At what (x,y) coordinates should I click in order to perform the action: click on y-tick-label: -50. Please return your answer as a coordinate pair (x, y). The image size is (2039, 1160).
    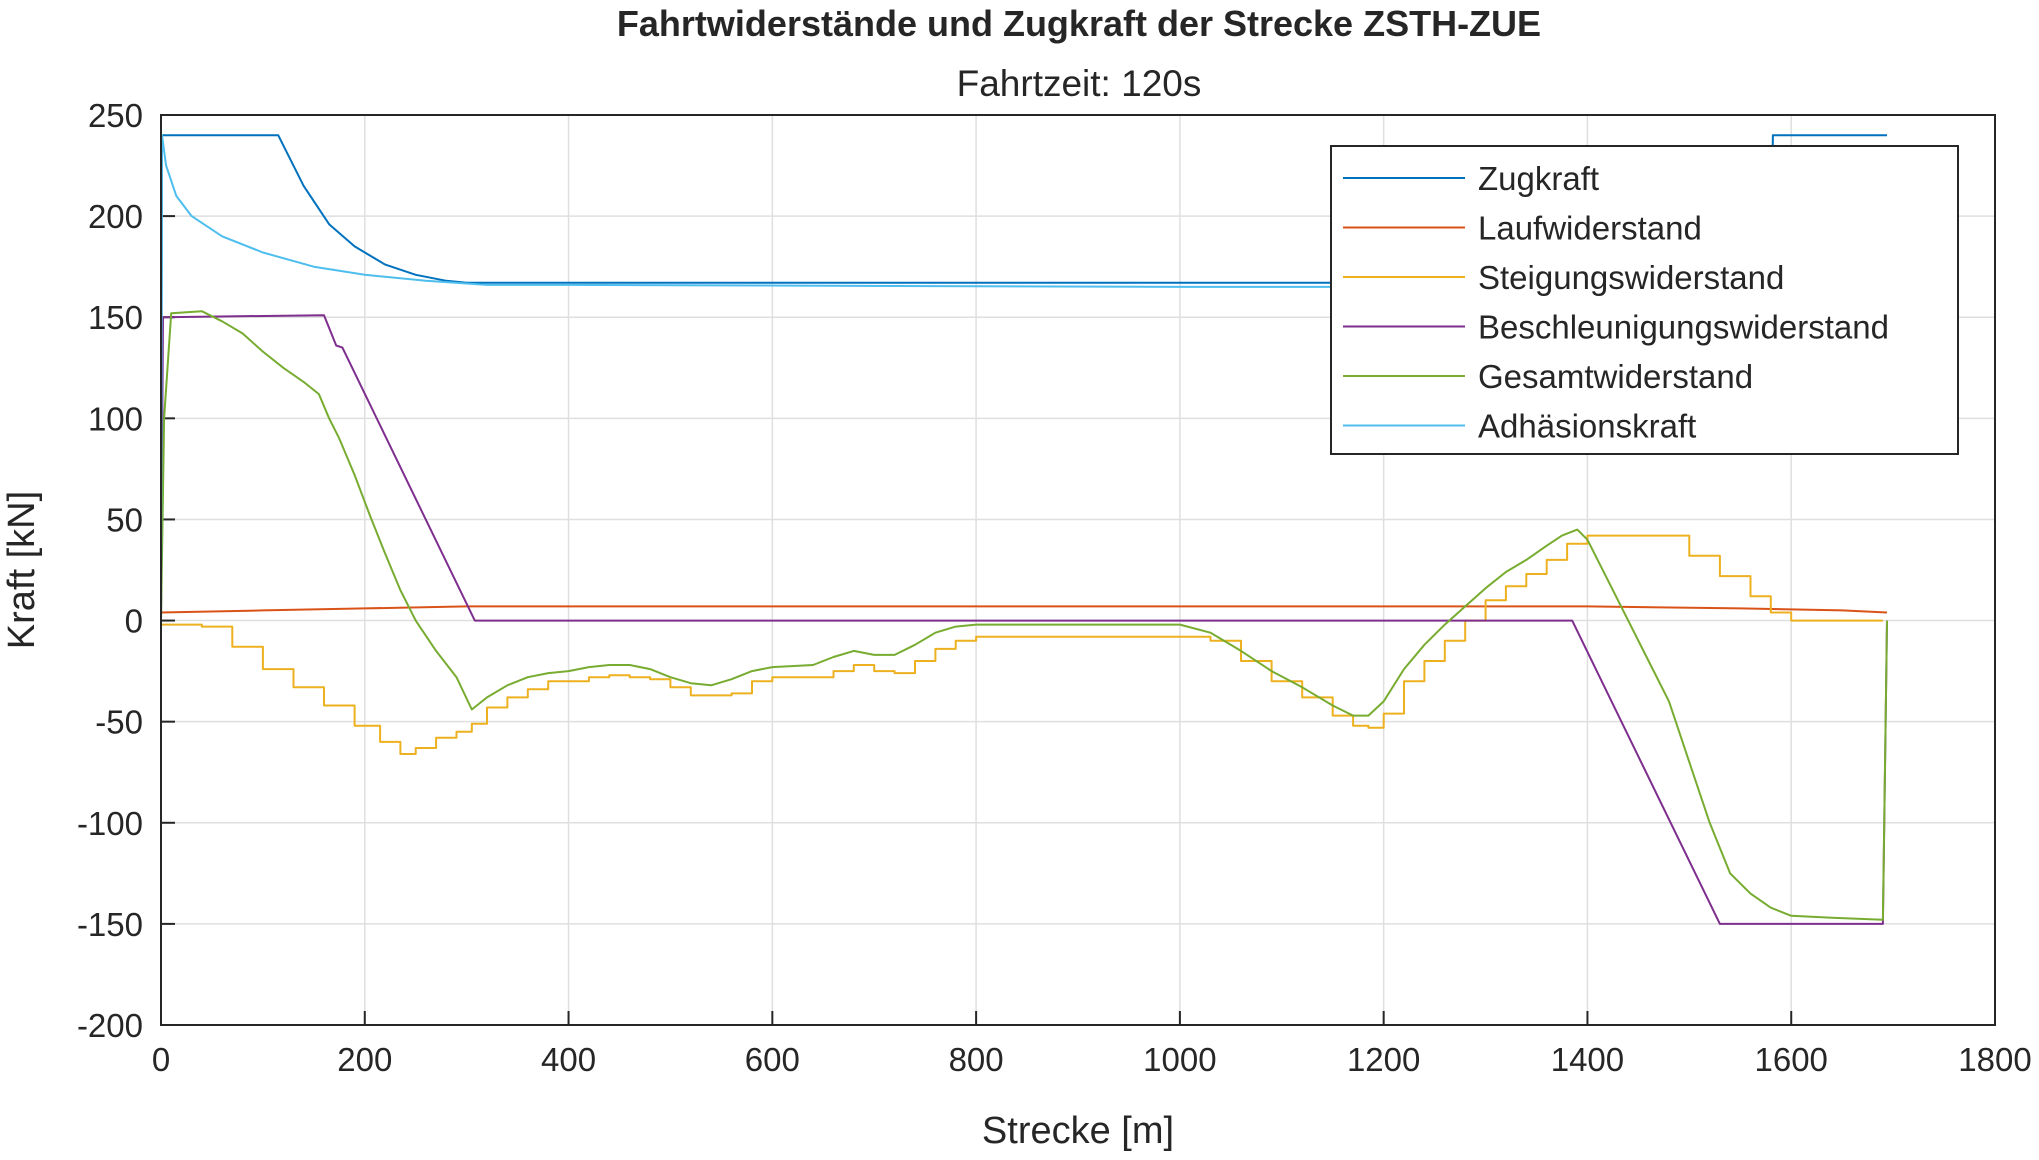
    Looking at the image, I should click on (119, 722).